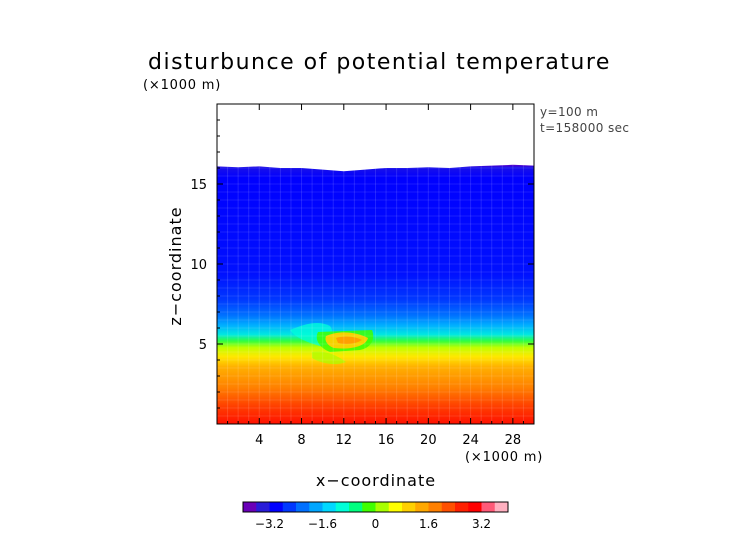 Image resolution: width=752 pixels, height=536 pixels. I want to click on colorbar-frame, so click(375, 507).